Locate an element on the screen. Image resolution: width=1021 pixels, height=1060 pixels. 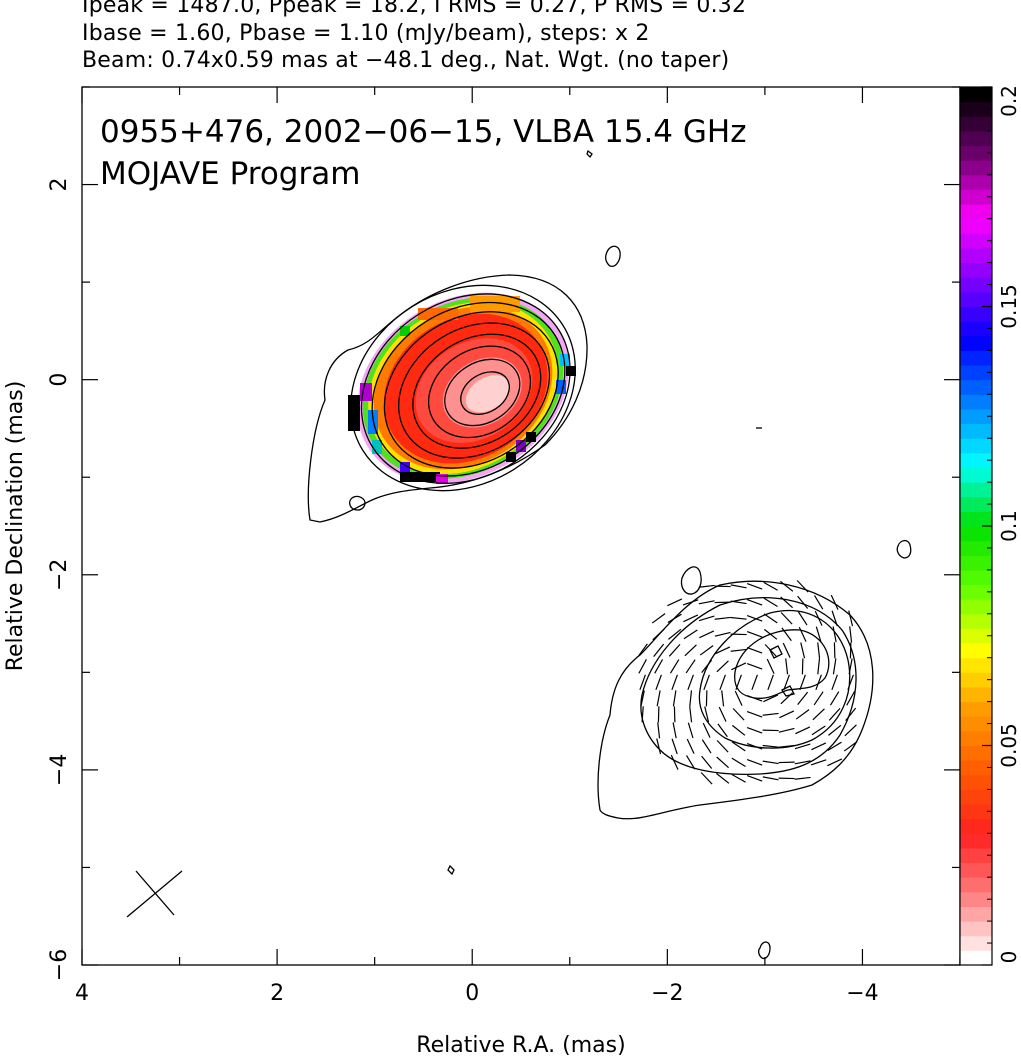
beam-marker is located at coordinates (154, 894).